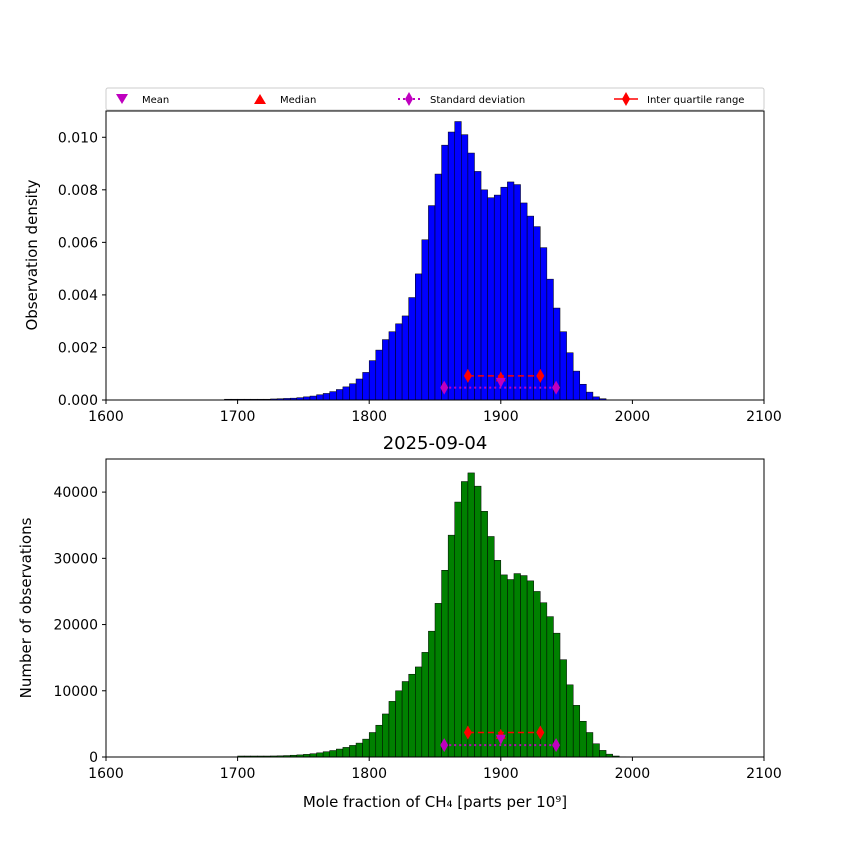 The height and width of the screenshot is (850, 850). I want to click on y-tick-label: 0.006, so click(78, 243).